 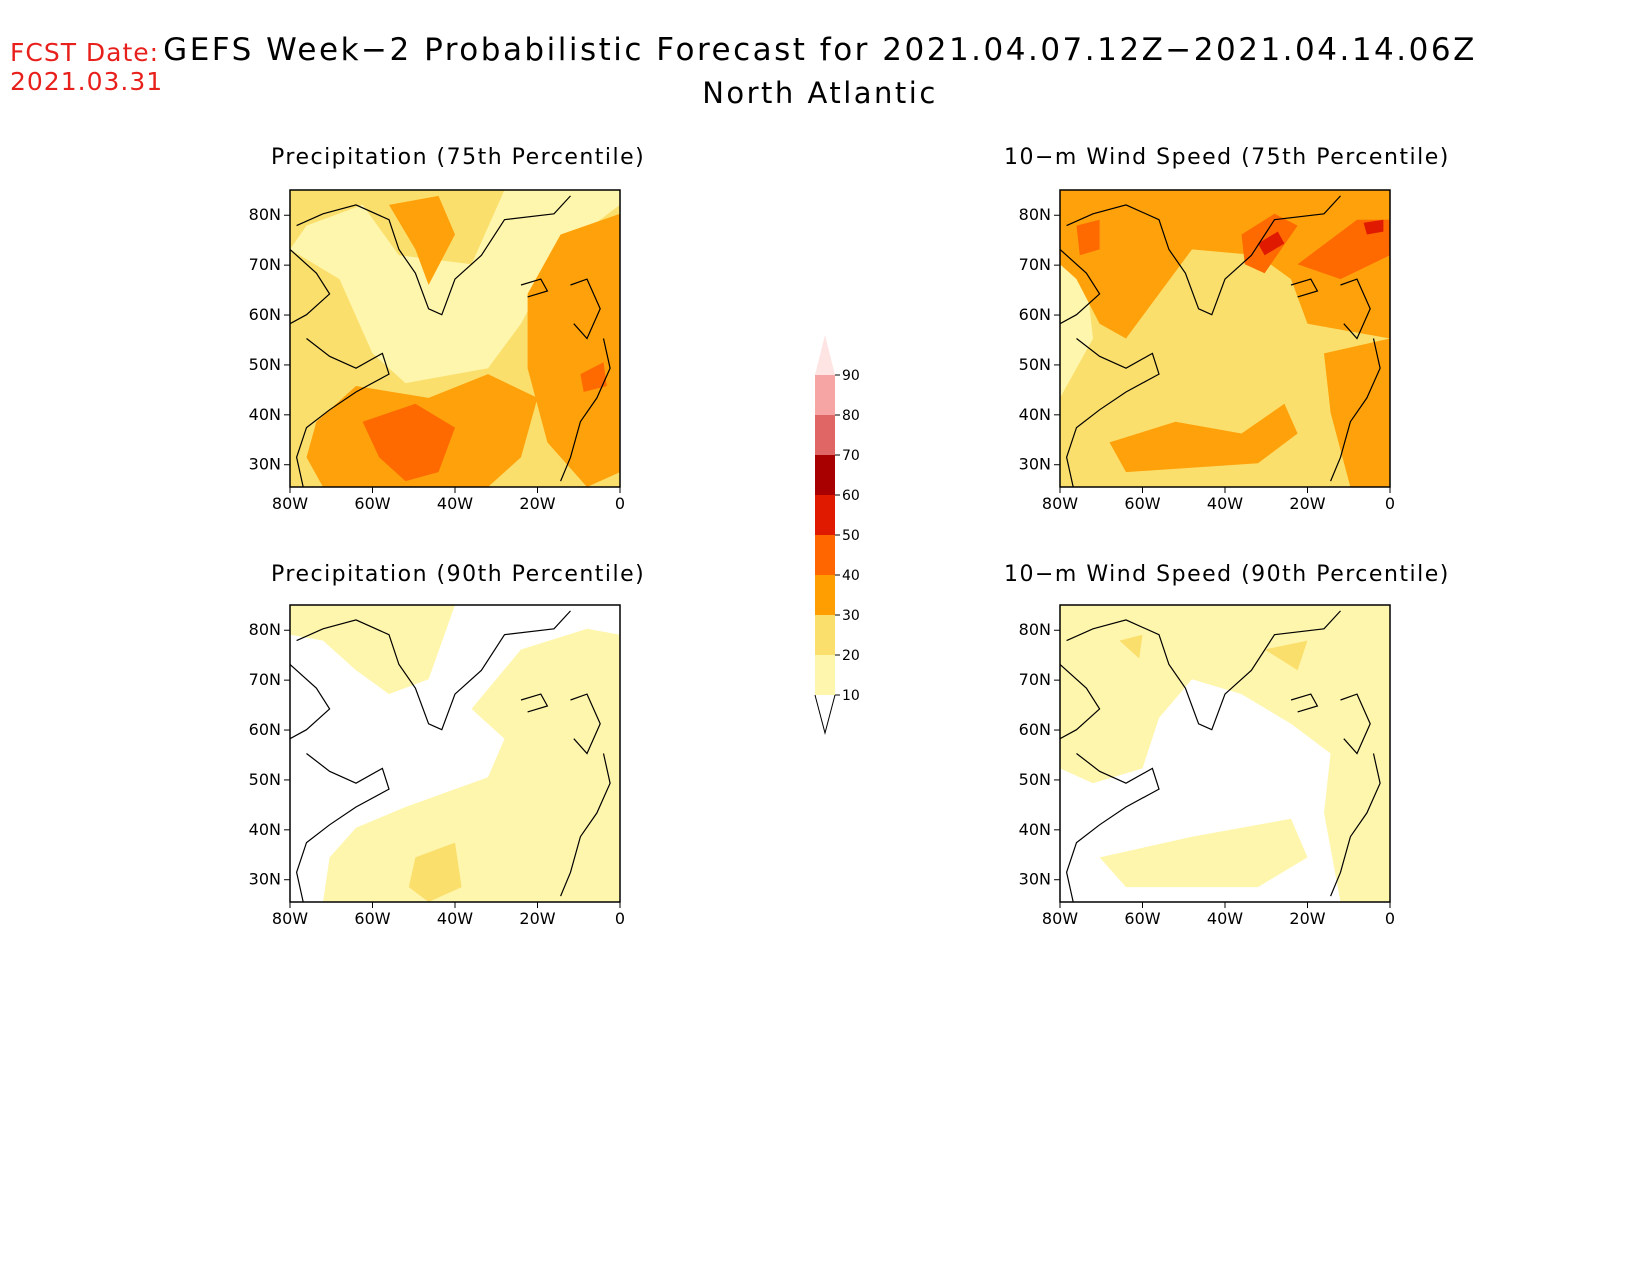 I want to click on colorbar-top-arrow, so click(x=825, y=355).